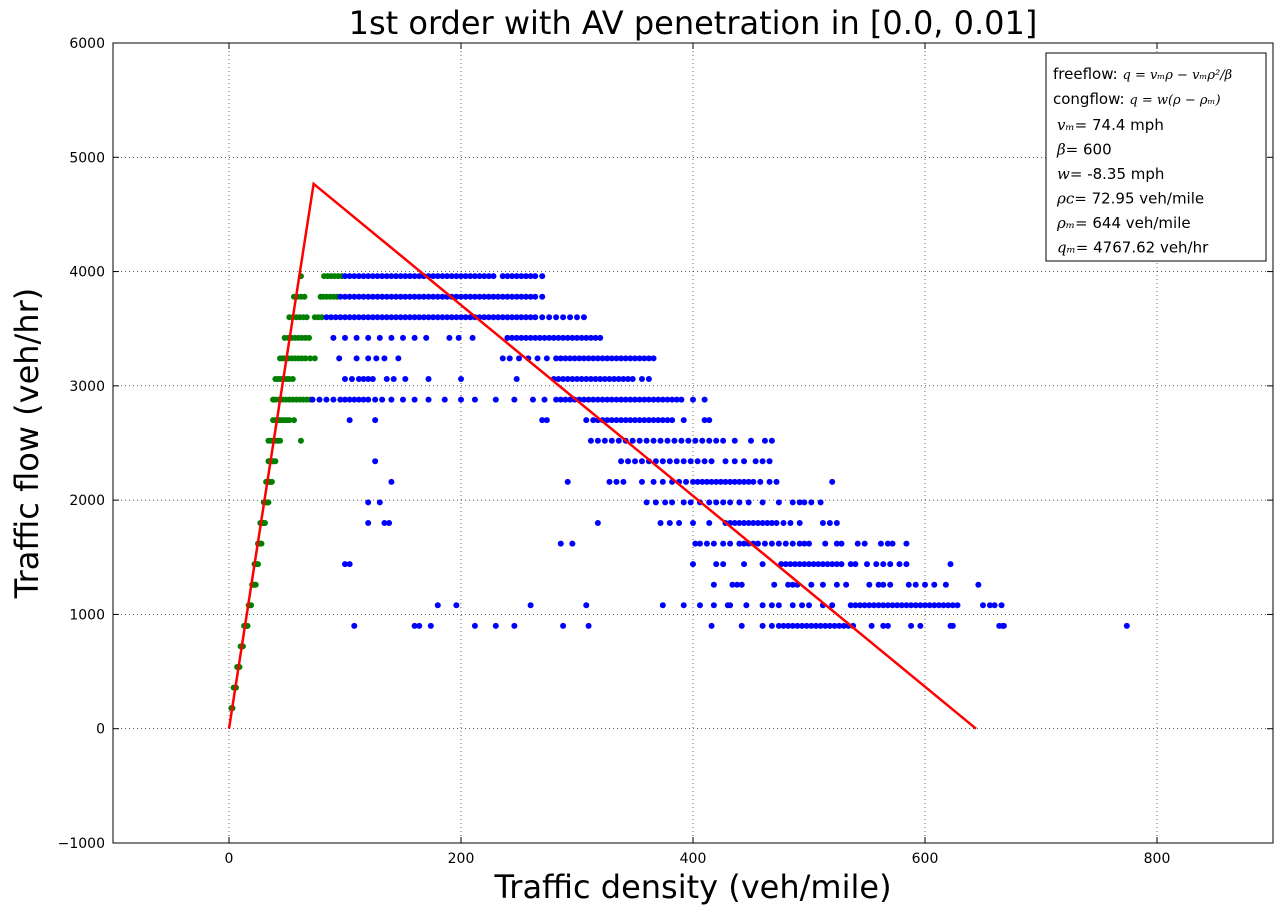 The image size is (1284, 916). What do you see at coordinates (1148, 248) in the screenshot?
I see `legend-param-value: 4767.62 veh/hr` at bounding box center [1148, 248].